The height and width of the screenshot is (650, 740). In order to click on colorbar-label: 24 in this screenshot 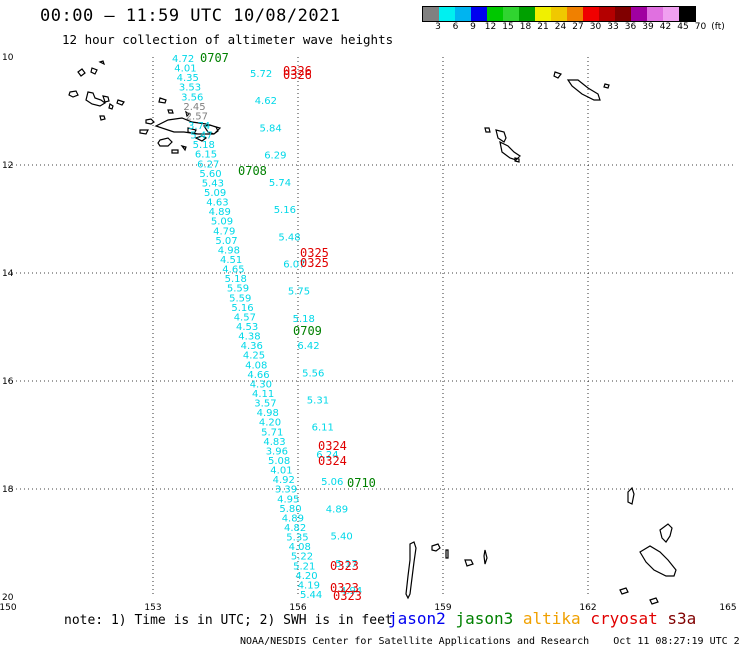, I will do `click(560, 27)`.